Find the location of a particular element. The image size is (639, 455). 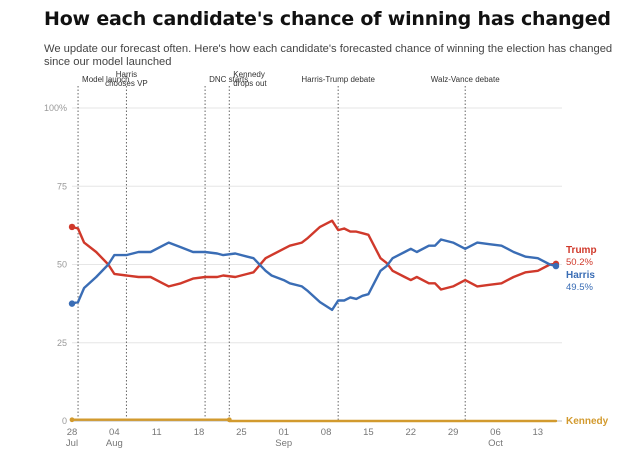

event-label: Kennedy drops out is located at coordinates (250, 79).